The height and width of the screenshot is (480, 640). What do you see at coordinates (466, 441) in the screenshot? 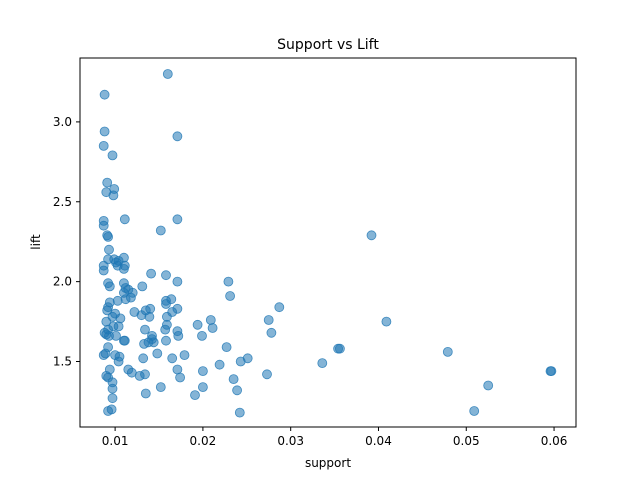
I see `x-tick-label-4: 0.05` at bounding box center [466, 441].